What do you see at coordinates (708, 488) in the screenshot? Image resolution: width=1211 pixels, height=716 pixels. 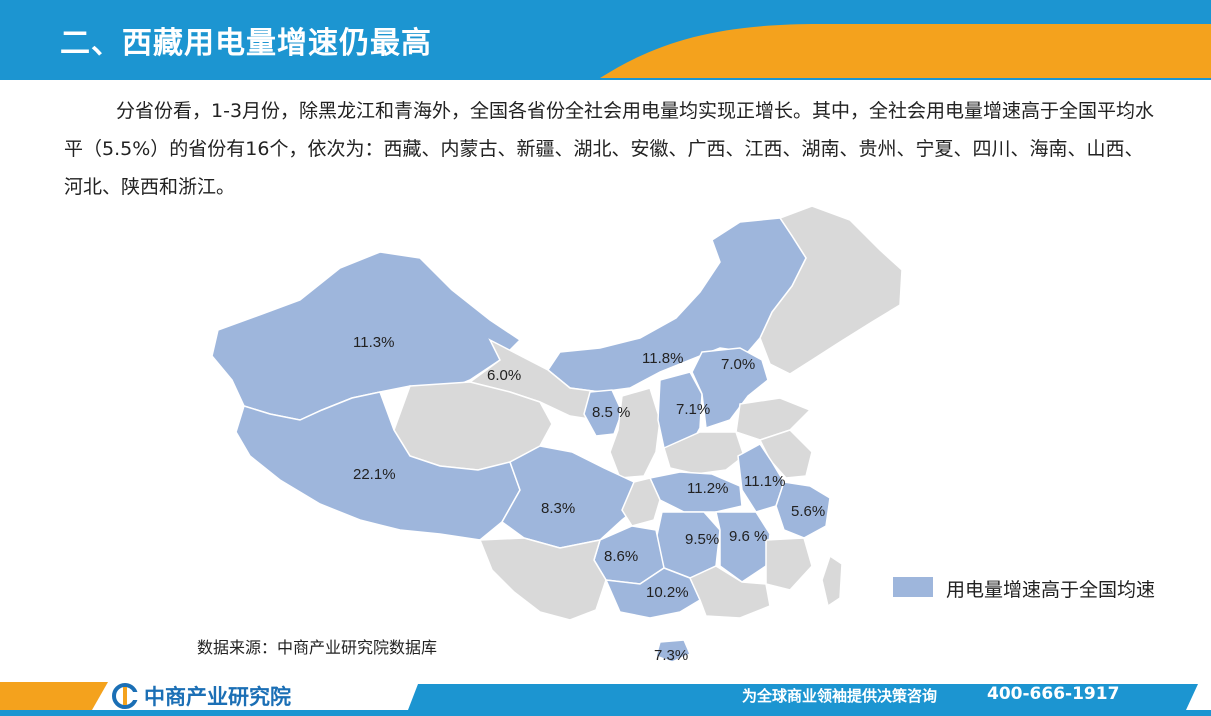 I see `label-hubei: 11.2%` at bounding box center [708, 488].